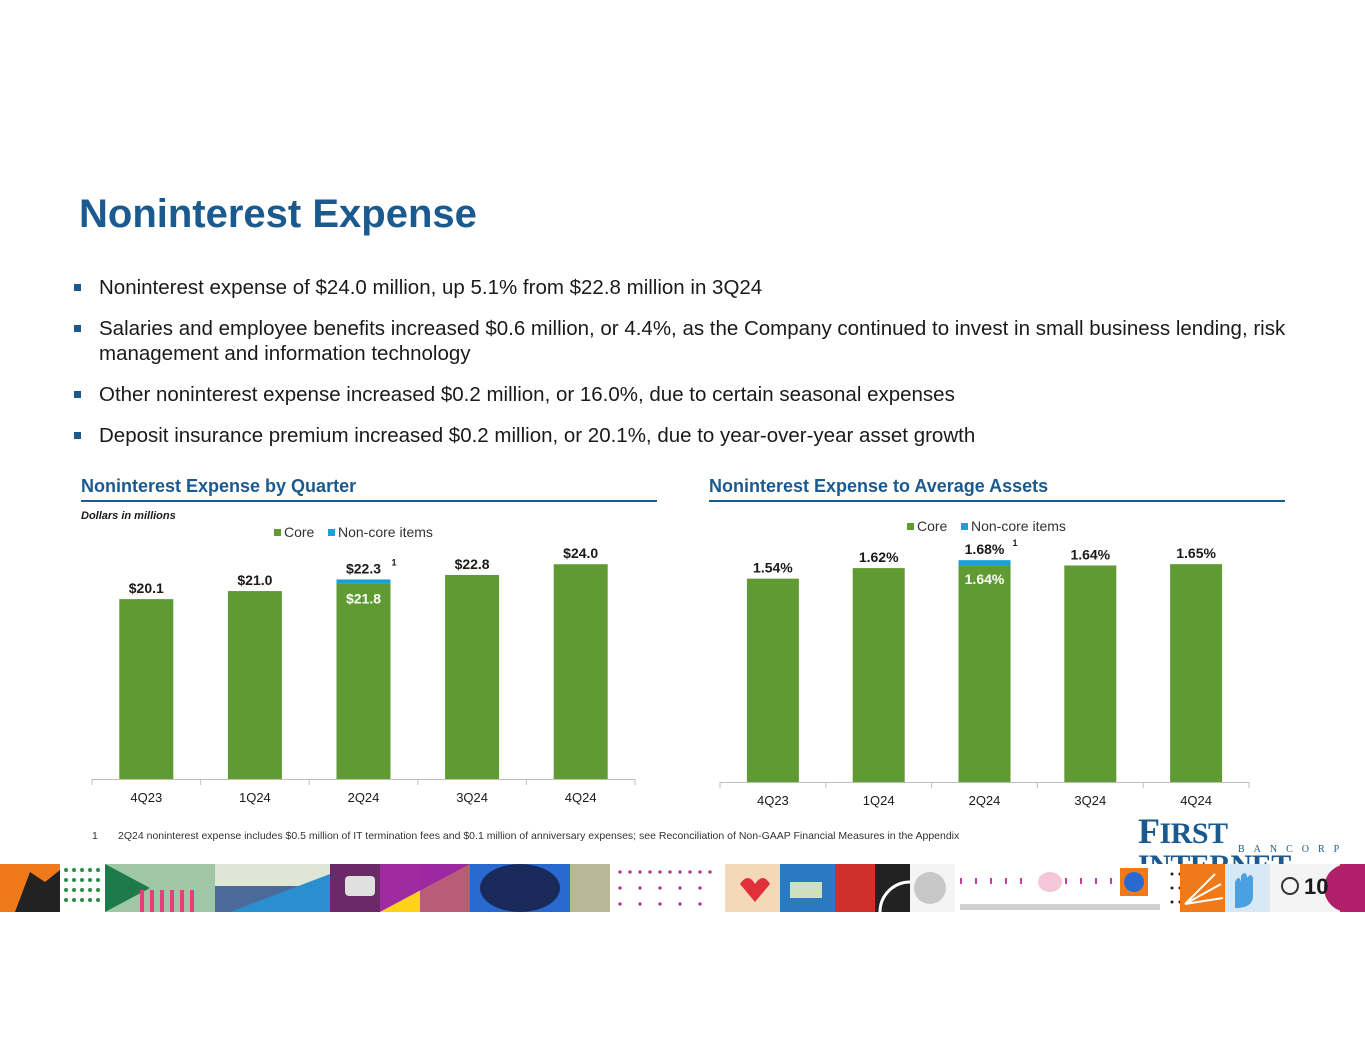  Describe the element at coordinates (985, 579) in the screenshot. I see `bar-core-inner-label: 1.64%` at that location.